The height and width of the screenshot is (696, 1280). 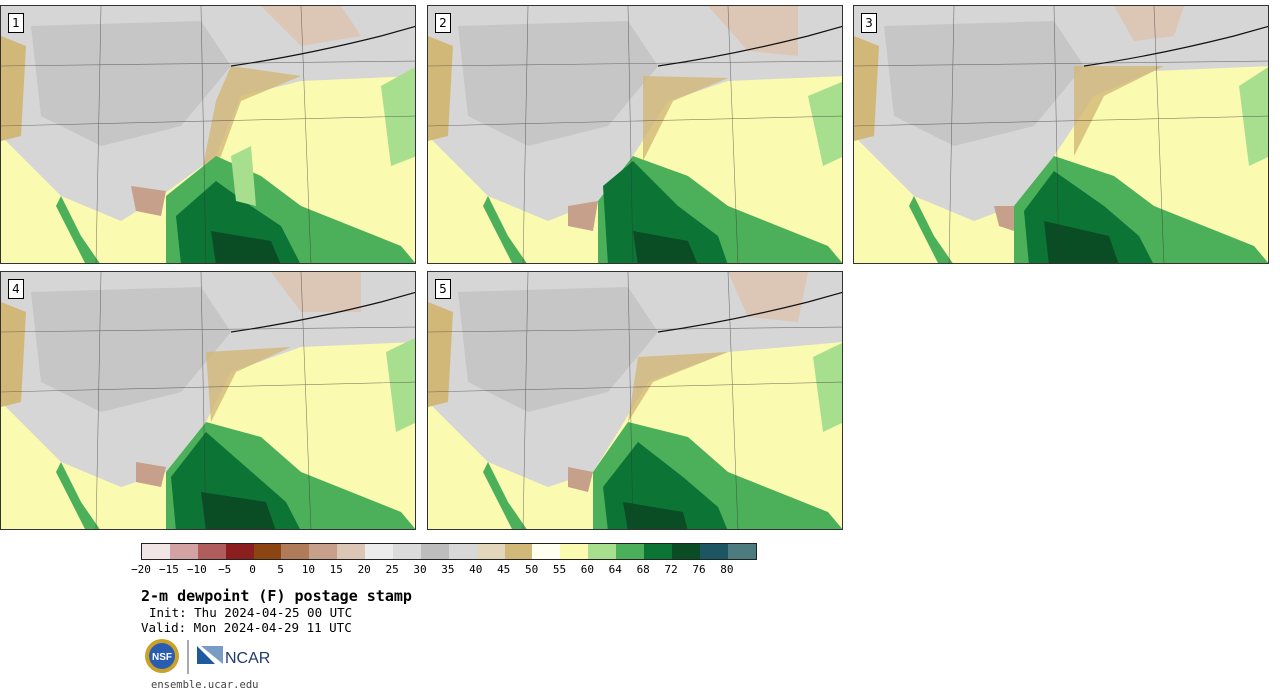 I want to click on plot-title: 2-m dewpoint (F) postage stamp, so click(x=276, y=596).